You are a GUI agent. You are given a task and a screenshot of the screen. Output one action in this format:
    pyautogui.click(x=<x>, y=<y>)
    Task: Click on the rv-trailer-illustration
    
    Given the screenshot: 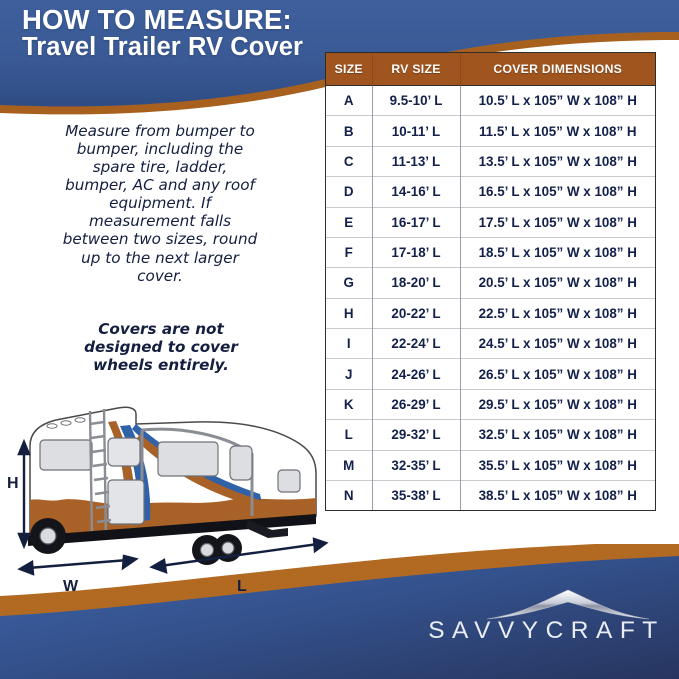 What is the action you would take?
    pyautogui.click(x=173, y=491)
    